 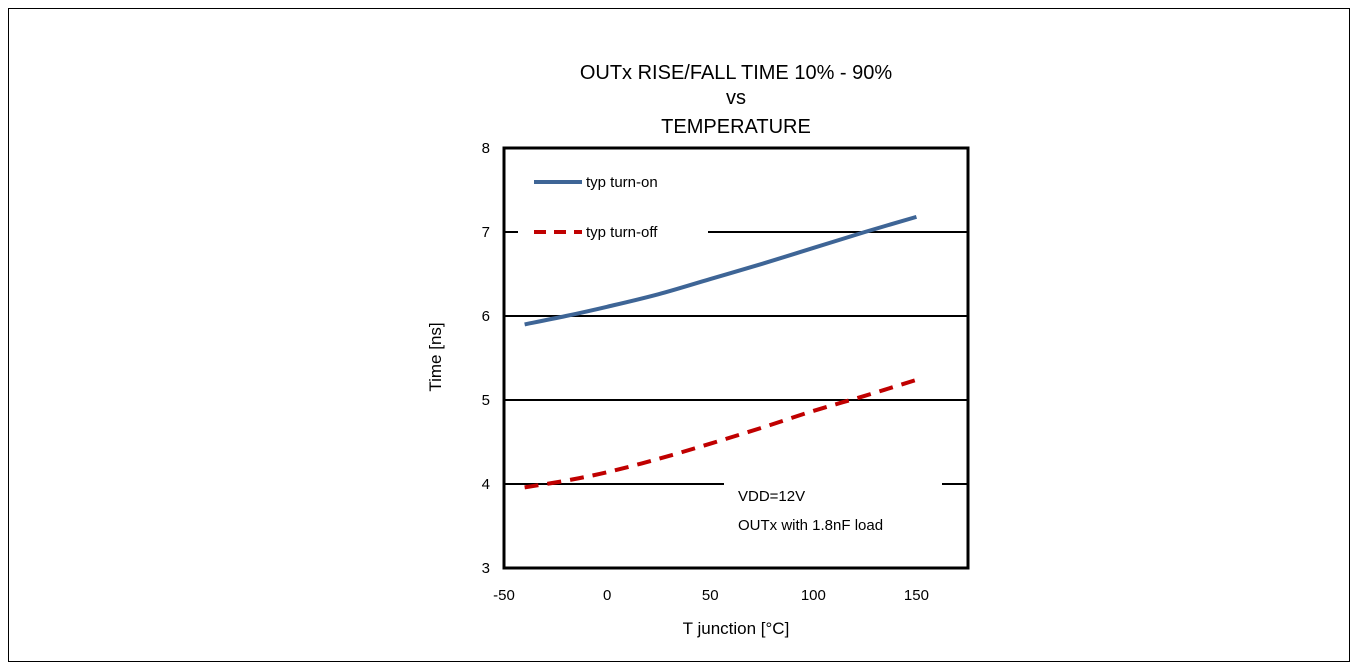 What do you see at coordinates (486, 568) in the screenshot?
I see `y-tick-label: 3` at bounding box center [486, 568].